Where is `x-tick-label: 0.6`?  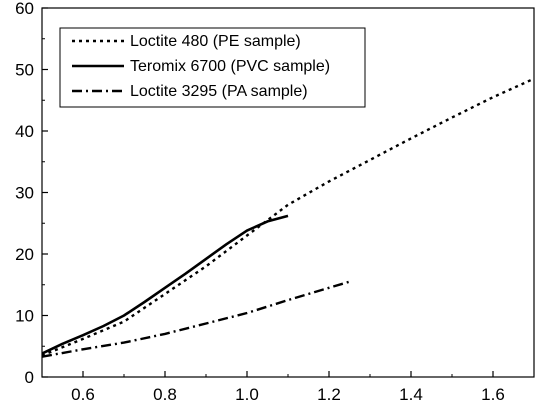 x-tick-label: 0.6 is located at coordinates (83, 394).